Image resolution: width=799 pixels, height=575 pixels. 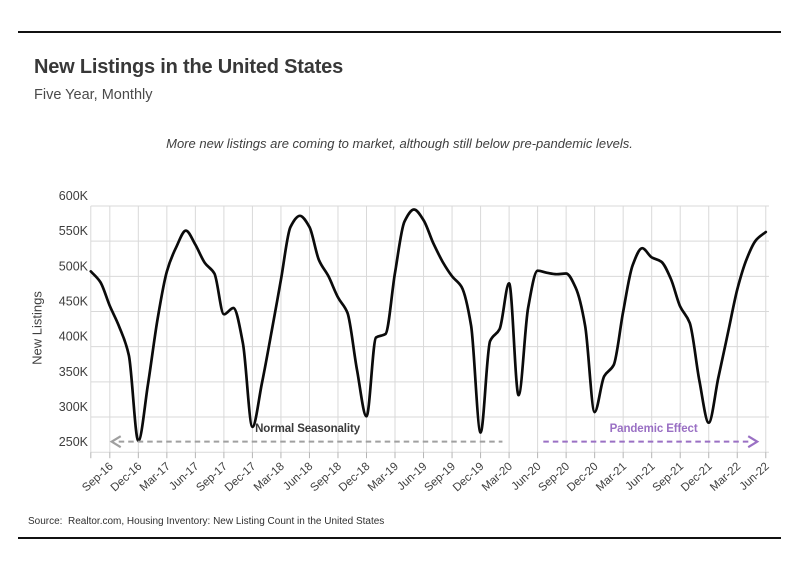 What do you see at coordinates (653, 428) in the screenshot?
I see `annotation-label-pandemic-effect: Pandemic Effect` at bounding box center [653, 428].